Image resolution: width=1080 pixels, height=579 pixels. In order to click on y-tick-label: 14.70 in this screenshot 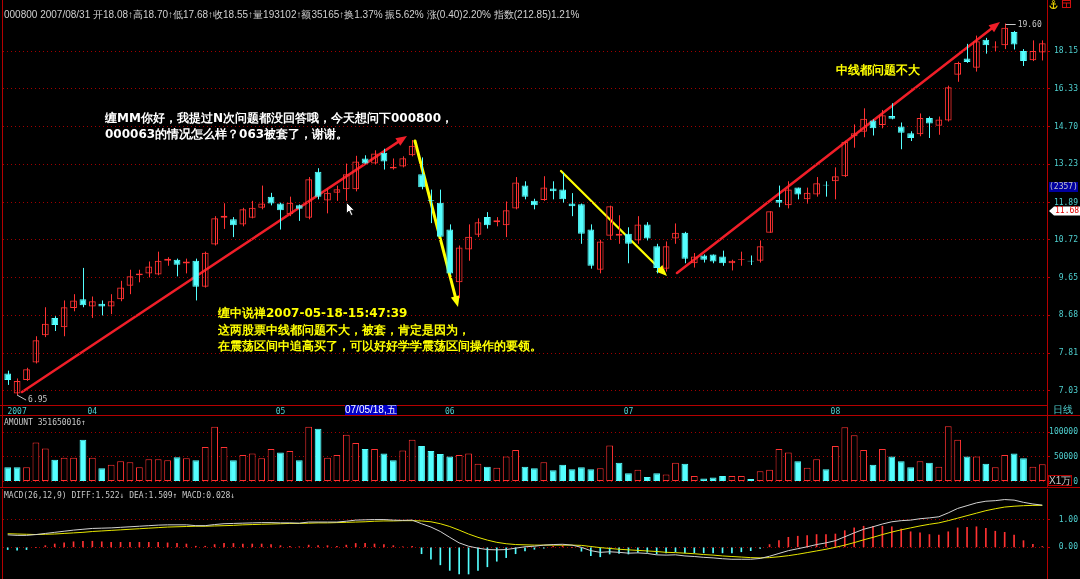, I will do `click(1066, 126)`.